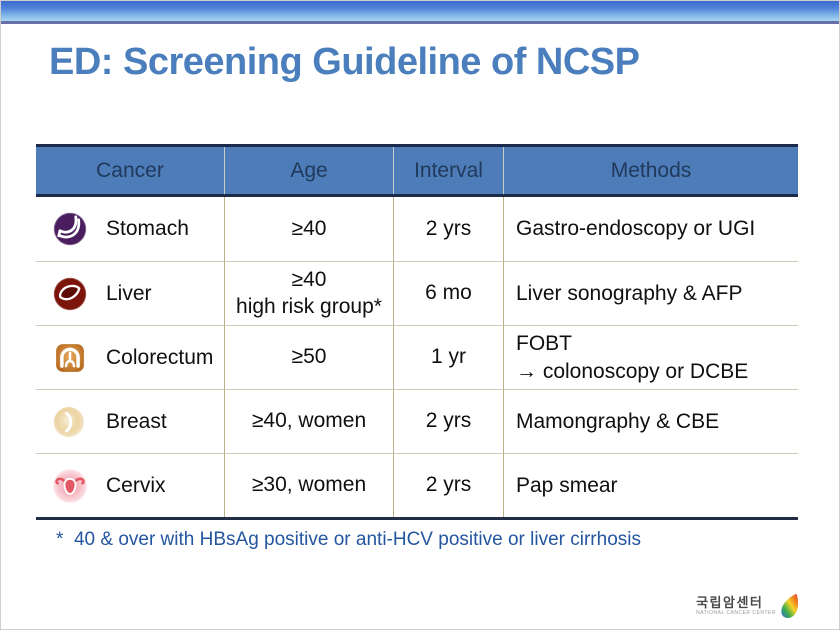  I want to click on table-row-cervix-interval-cell: 2 yrs, so click(448, 485).